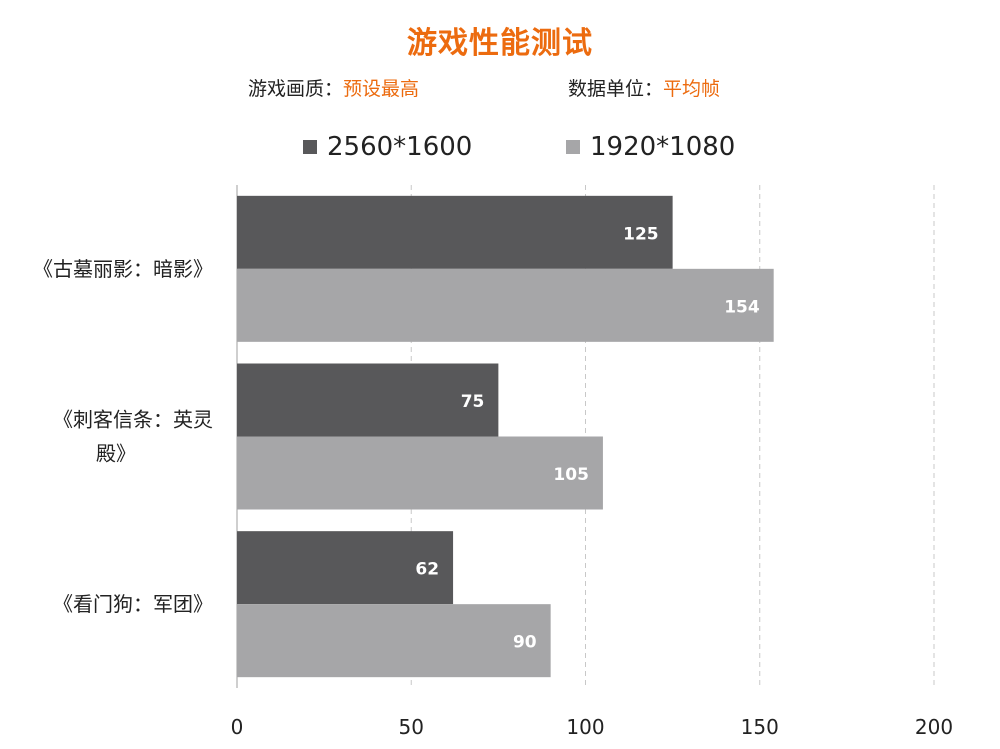 The height and width of the screenshot is (749, 1000). What do you see at coordinates (133, 420) in the screenshot?
I see `category-label-line: 《刺客信条：英灵` at bounding box center [133, 420].